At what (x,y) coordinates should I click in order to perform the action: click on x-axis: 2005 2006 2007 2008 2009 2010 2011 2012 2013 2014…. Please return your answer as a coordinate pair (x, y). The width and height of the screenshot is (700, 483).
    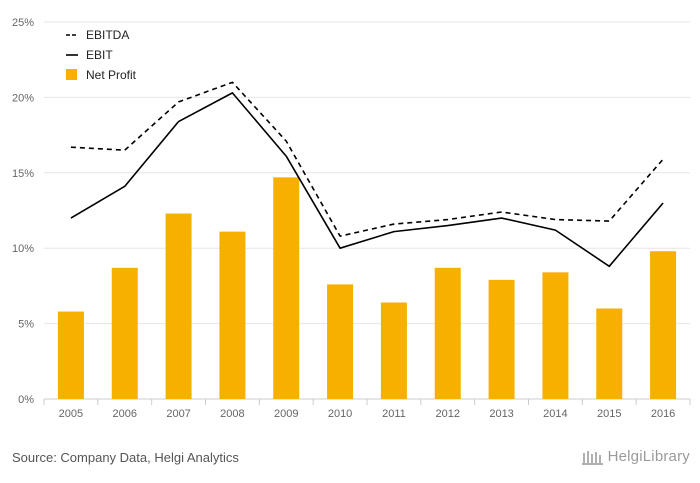
    Looking at the image, I should click on (367, 409).